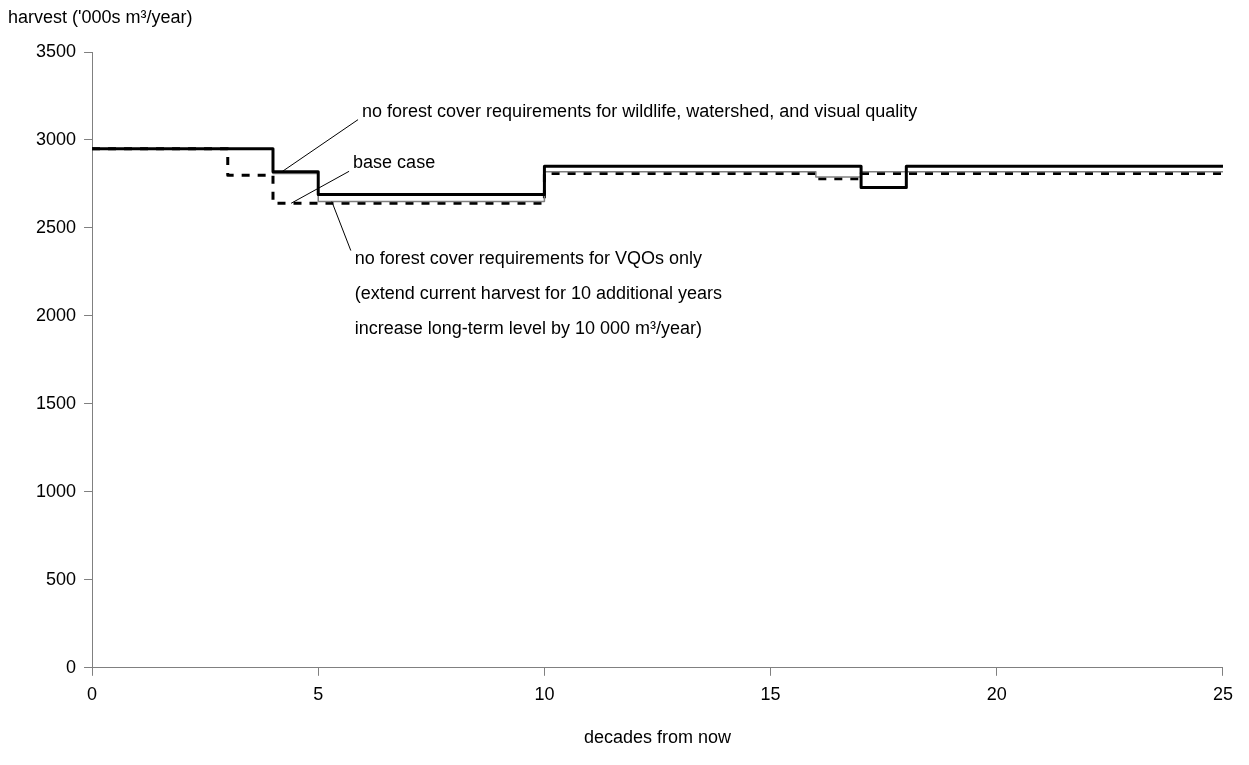  I want to click on y-axis-title: harvest ('000s m³/year), so click(100, 16).